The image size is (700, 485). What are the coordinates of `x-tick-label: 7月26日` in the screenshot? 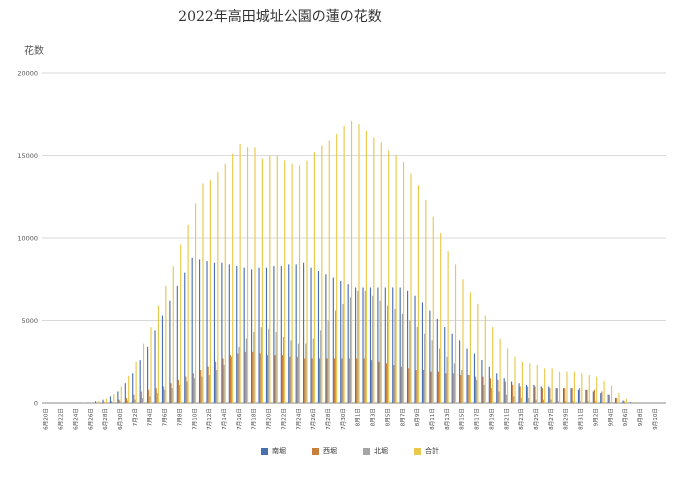 It's located at (313, 419).